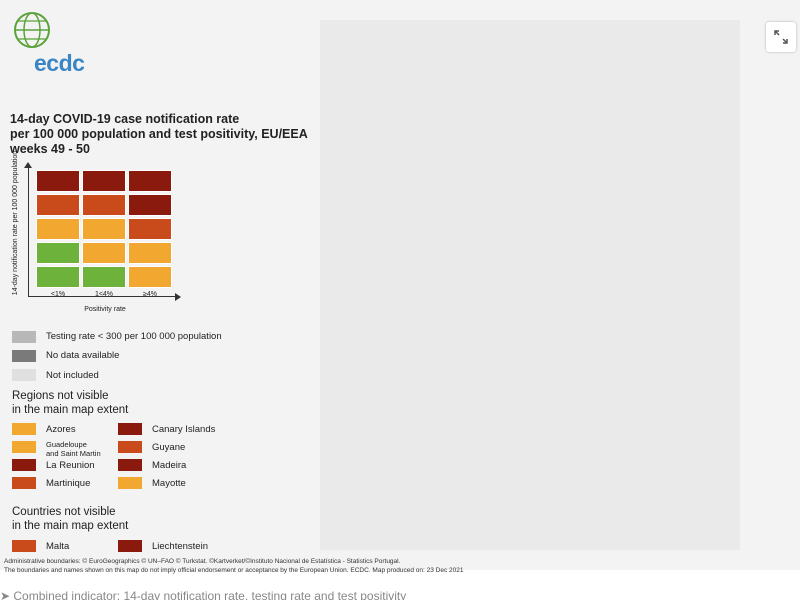 This screenshot has height=600, width=800. I want to click on legend-swatch-madeira, so click(130, 465).